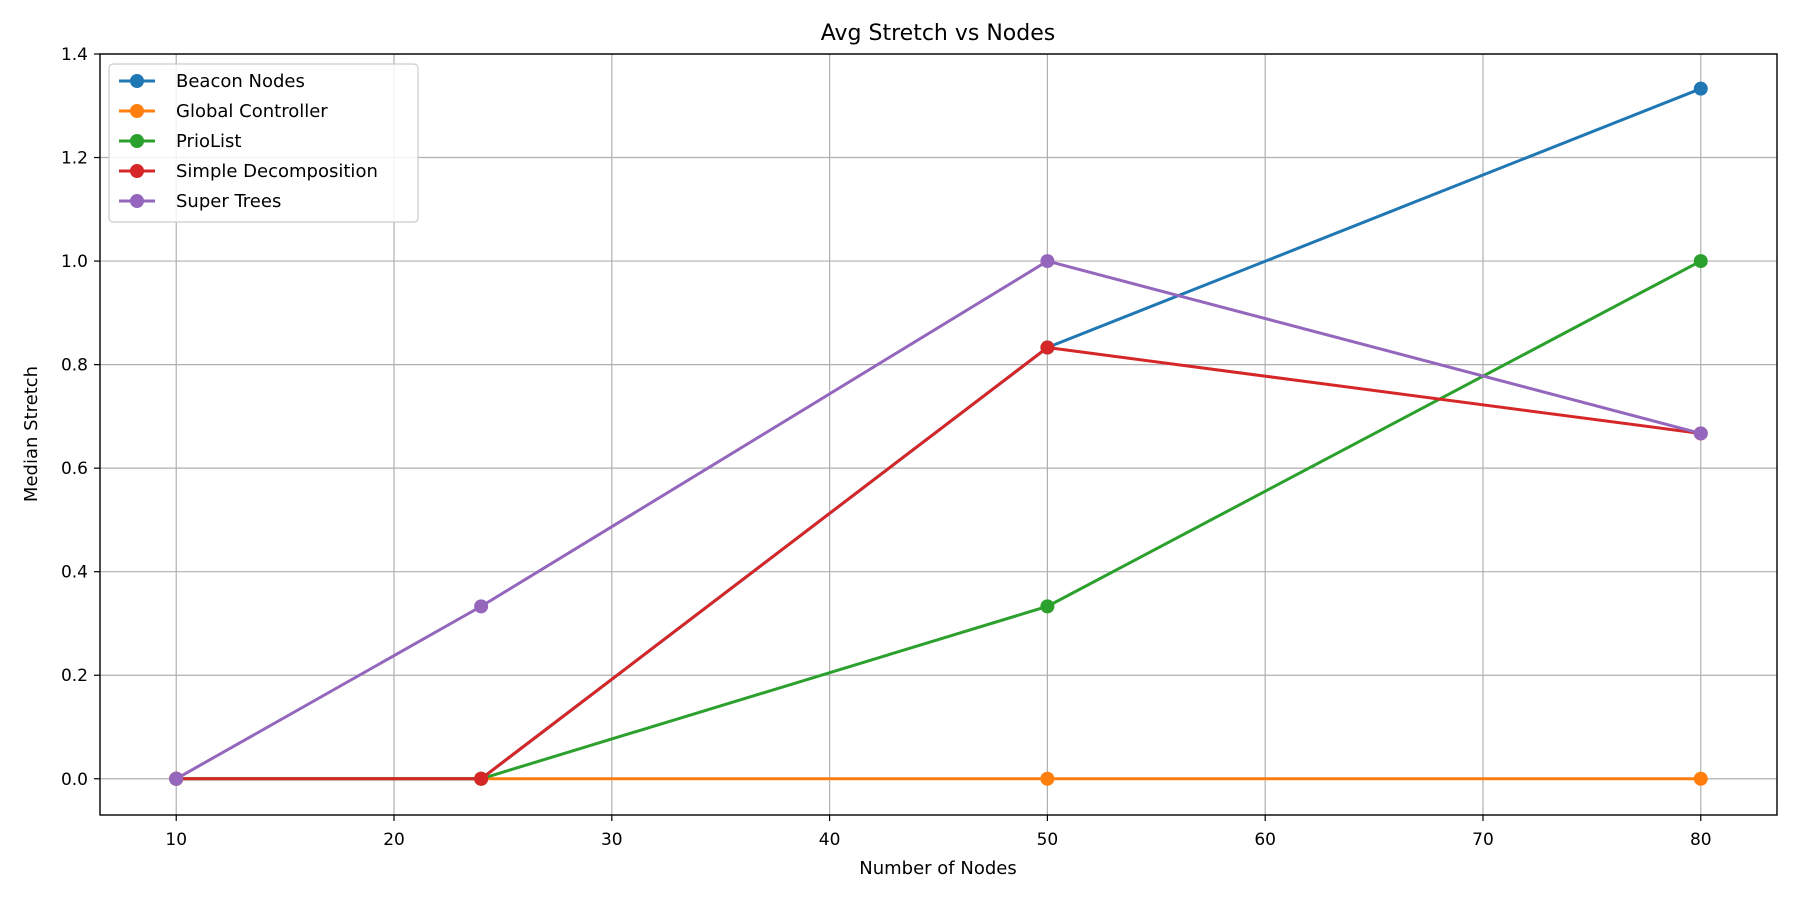 This screenshot has height=900, width=1800. Describe the element at coordinates (176, 840) in the screenshot. I see `x-tick-label: 10` at that location.